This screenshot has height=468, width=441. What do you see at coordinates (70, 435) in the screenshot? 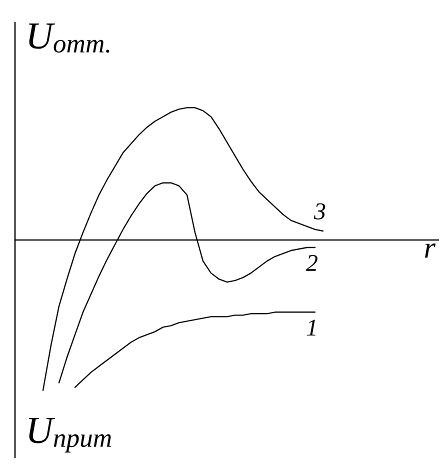
I see `text: U$_{прит}$` at bounding box center [70, 435].